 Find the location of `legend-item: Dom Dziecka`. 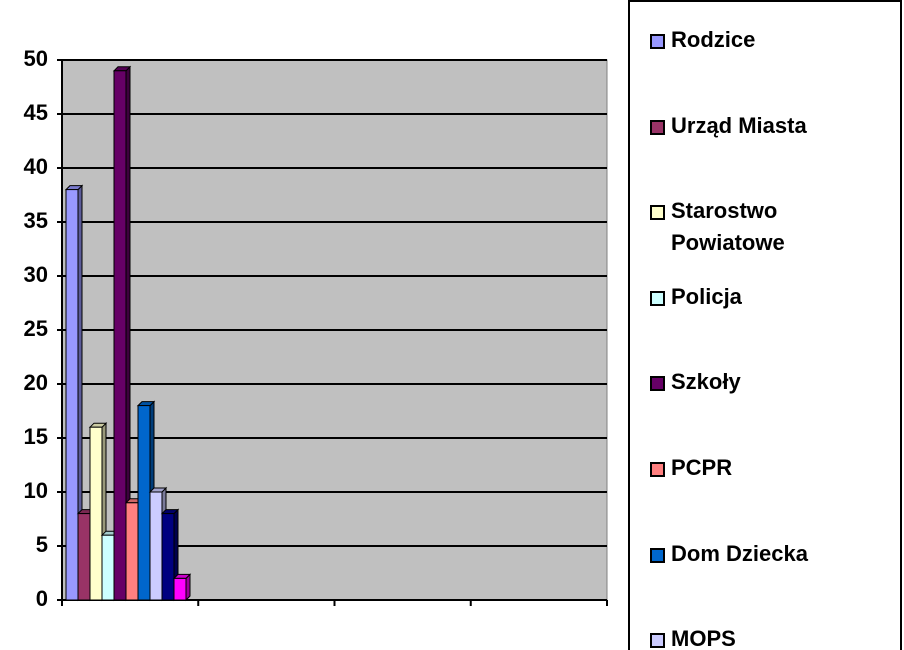

legend-item: Dom Dziecka is located at coordinates (750, 555).